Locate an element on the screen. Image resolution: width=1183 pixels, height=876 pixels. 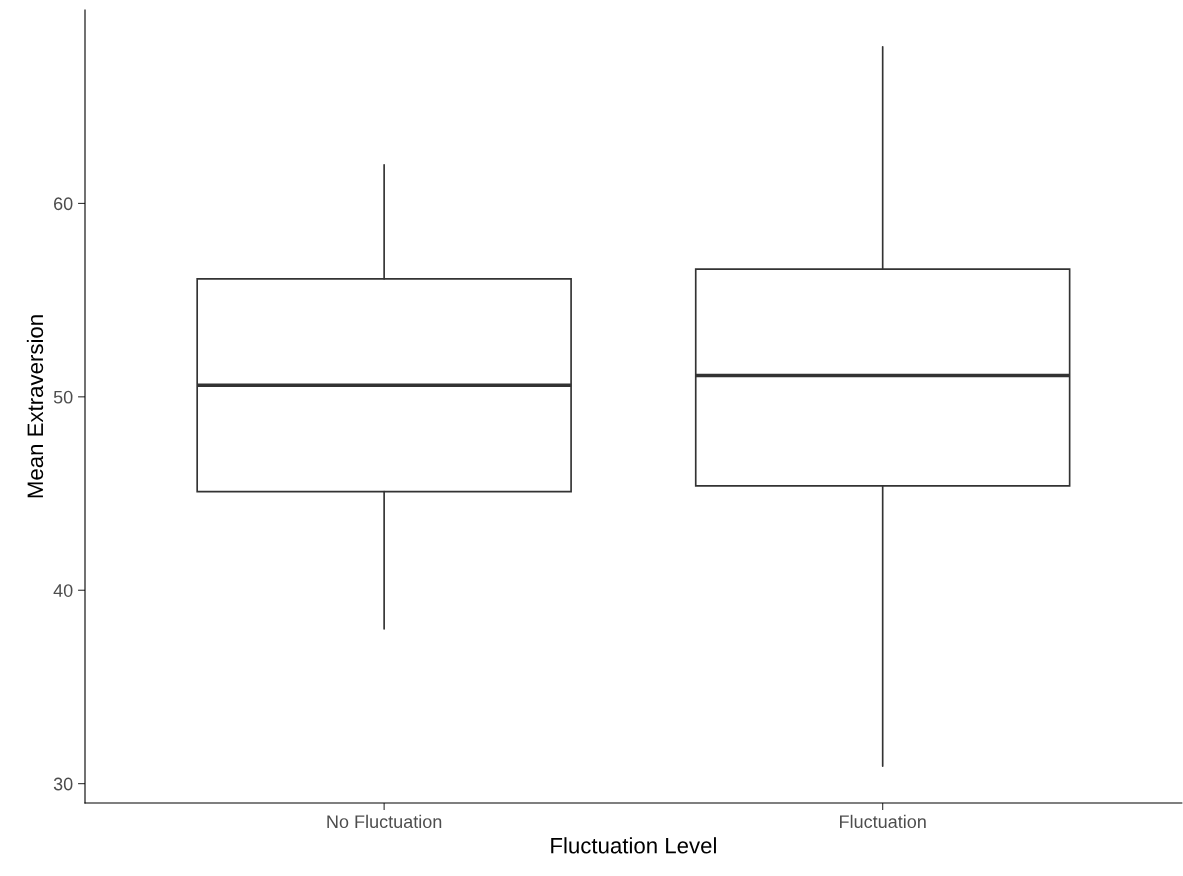
y-tick-label: 60 is located at coordinates (63, 204).